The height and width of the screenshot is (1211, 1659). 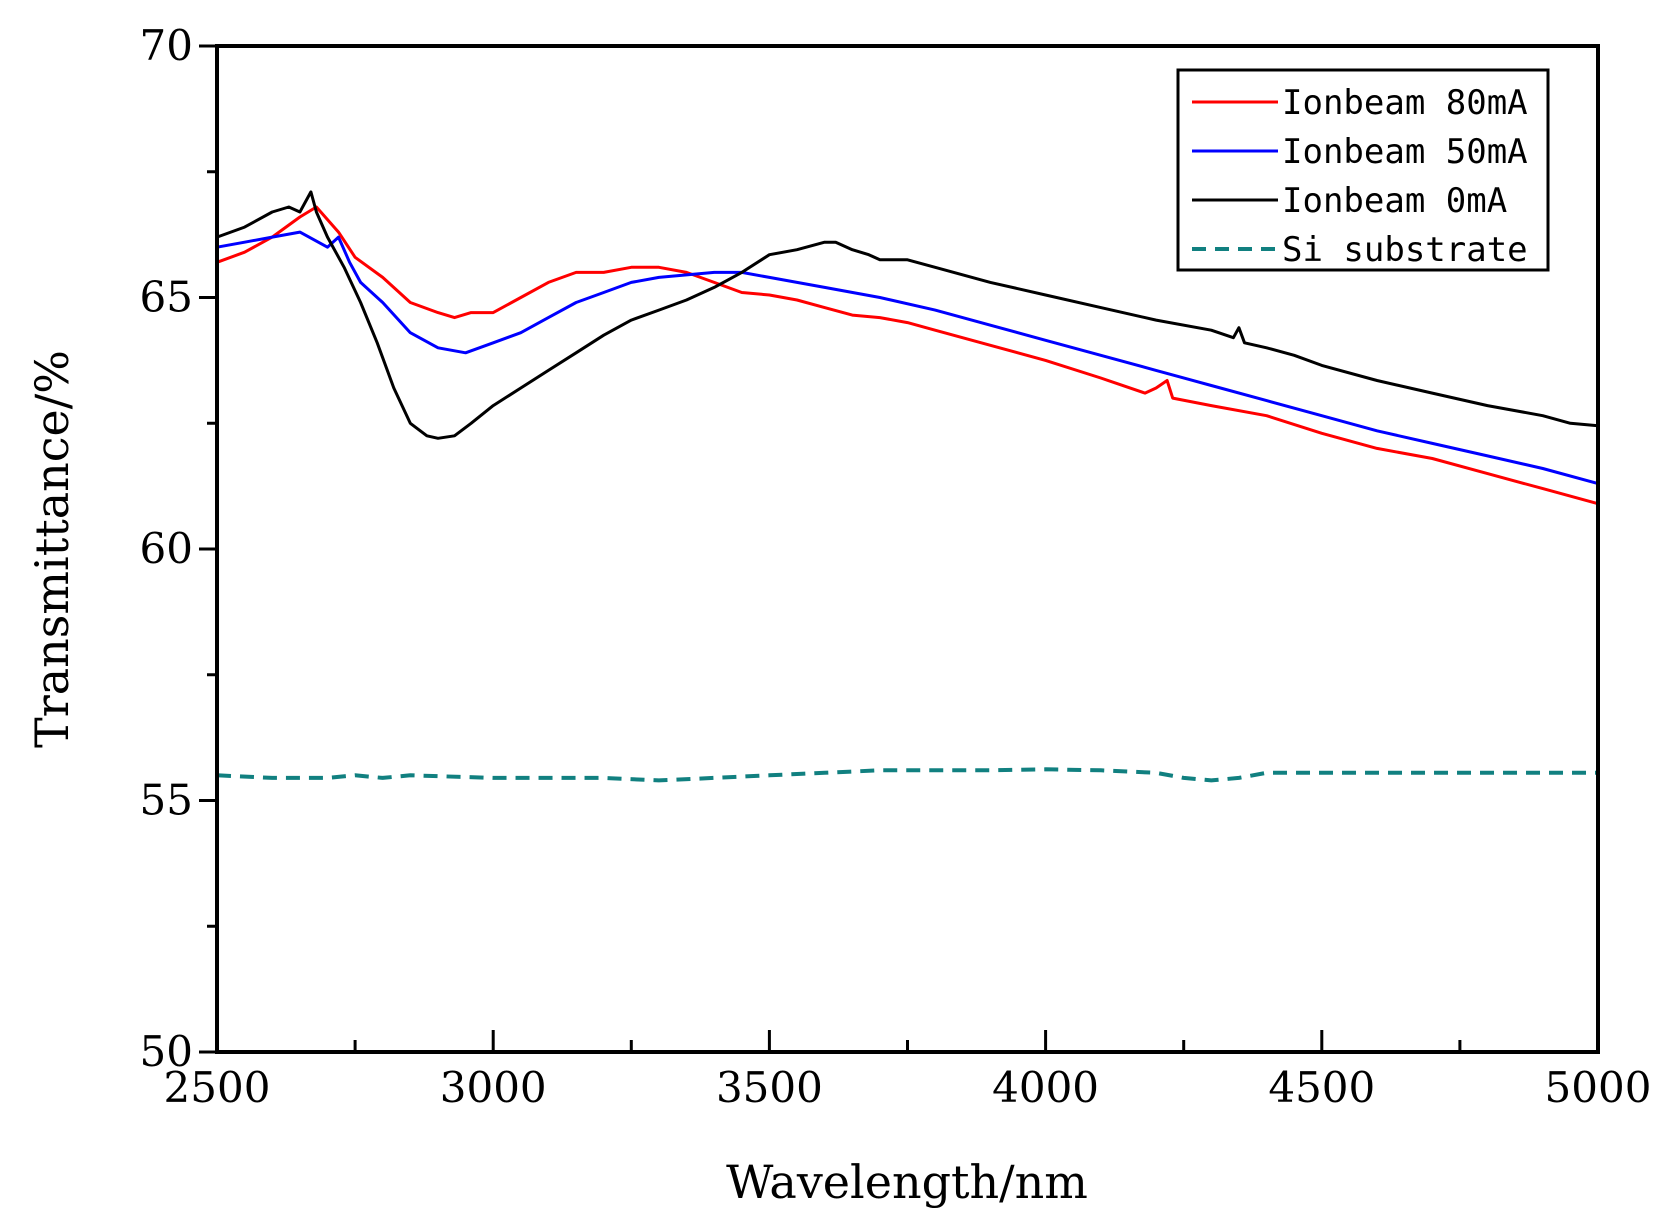 What do you see at coordinates (52, 549) in the screenshot?
I see `y-axis-title: Transmittance/%` at bounding box center [52, 549].